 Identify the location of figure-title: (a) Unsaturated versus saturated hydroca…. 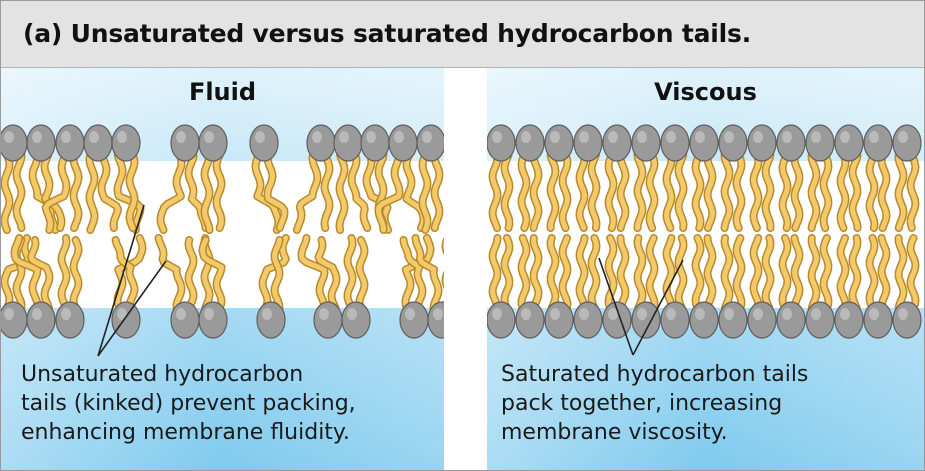
(387, 33).